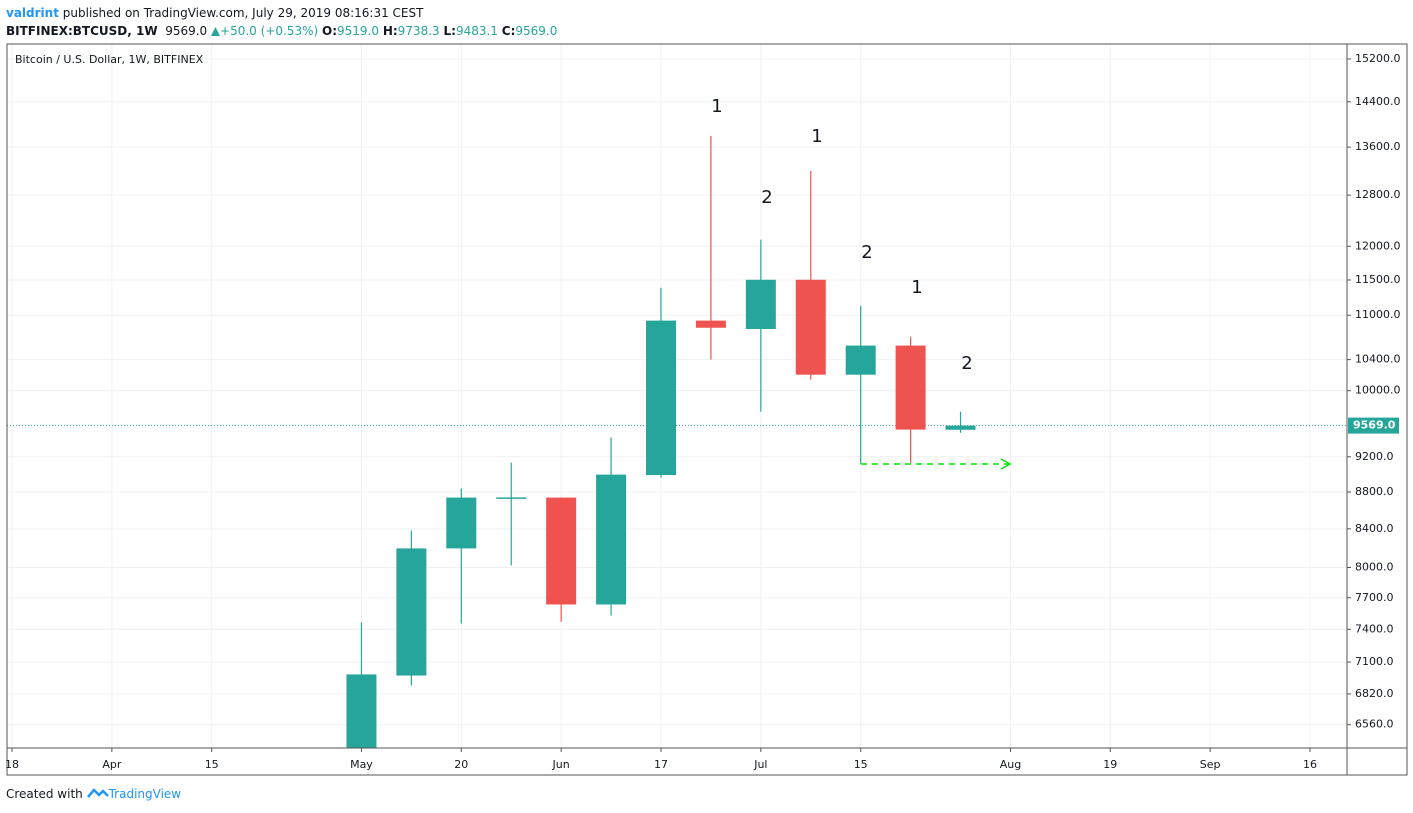  What do you see at coordinates (44, 794) in the screenshot?
I see `footer-text: Created with` at bounding box center [44, 794].